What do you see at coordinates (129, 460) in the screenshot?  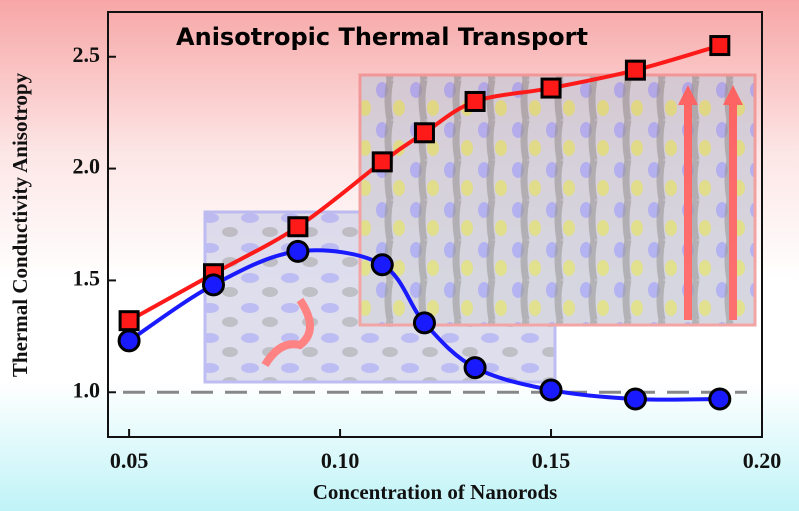 I see `x-tick-label: 0.05` at bounding box center [129, 460].